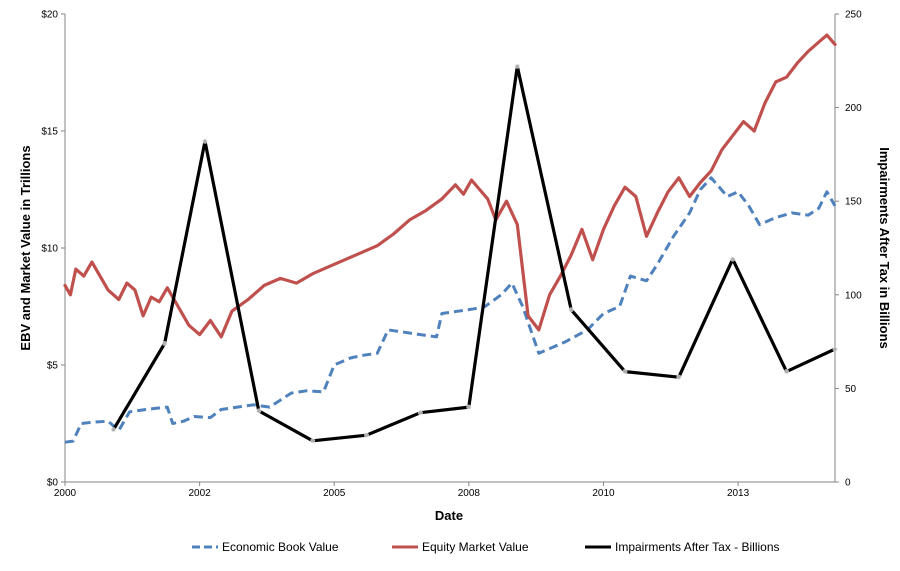  What do you see at coordinates (49, 249) in the screenshot?
I see `y-left-tick-label: $10` at bounding box center [49, 249].